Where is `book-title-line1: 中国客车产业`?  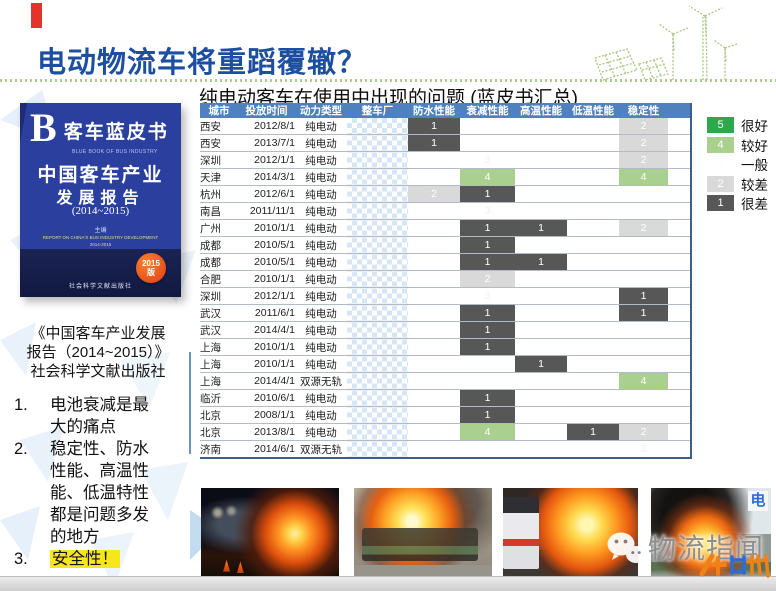
book-title-line1: 中国客车产业 is located at coordinates (100, 175).